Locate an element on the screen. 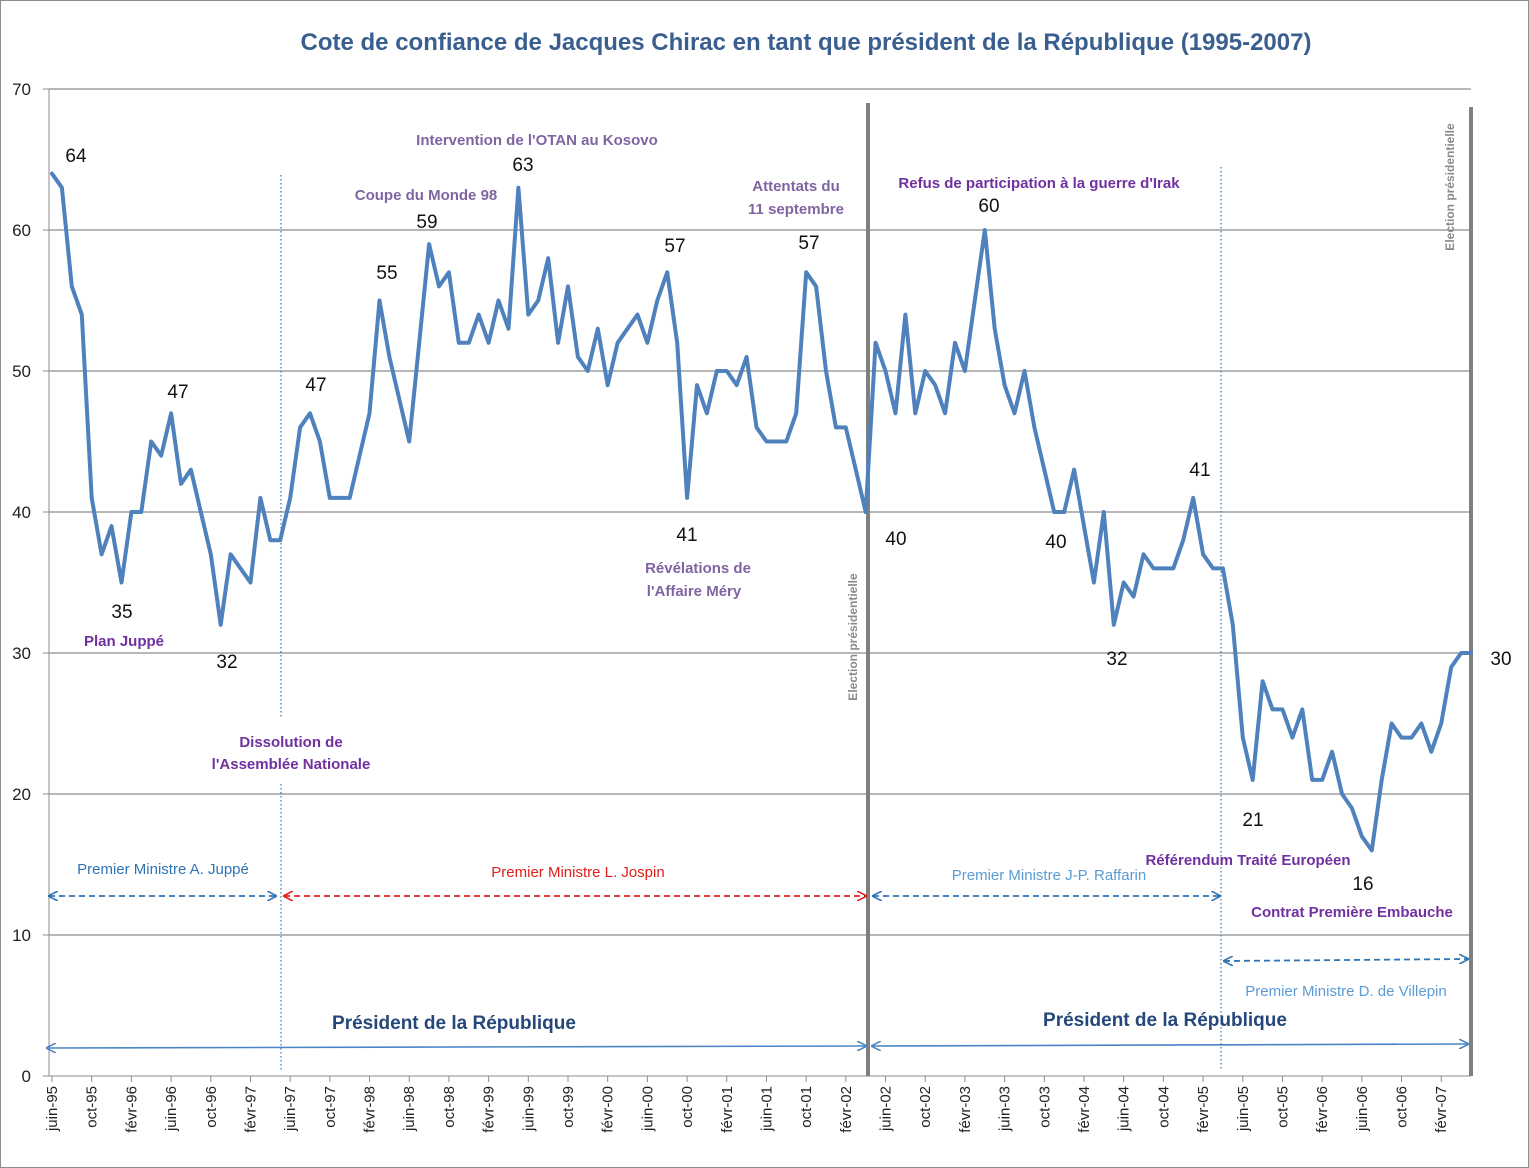 The width and height of the screenshot is (1529, 1168). x-tick-label: juin-96 is located at coordinates (171, 1109).